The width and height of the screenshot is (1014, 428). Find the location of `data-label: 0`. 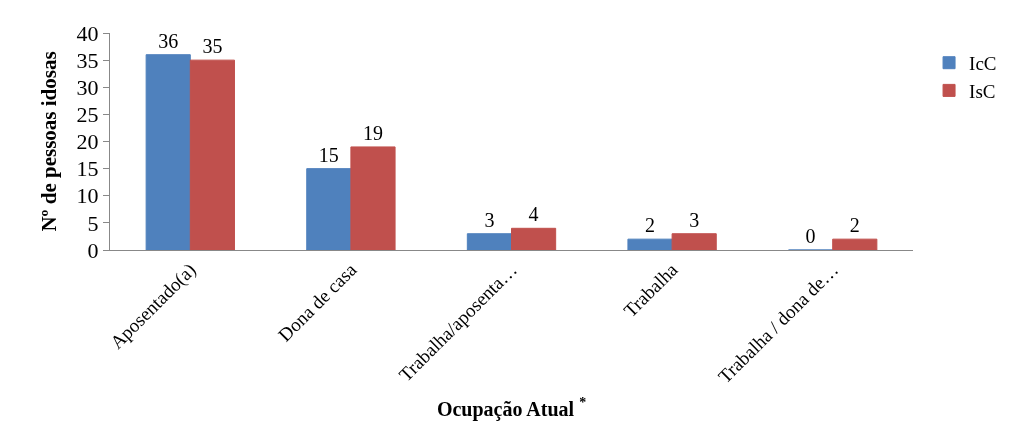

data-label: 0 is located at coordinates (810, 236).